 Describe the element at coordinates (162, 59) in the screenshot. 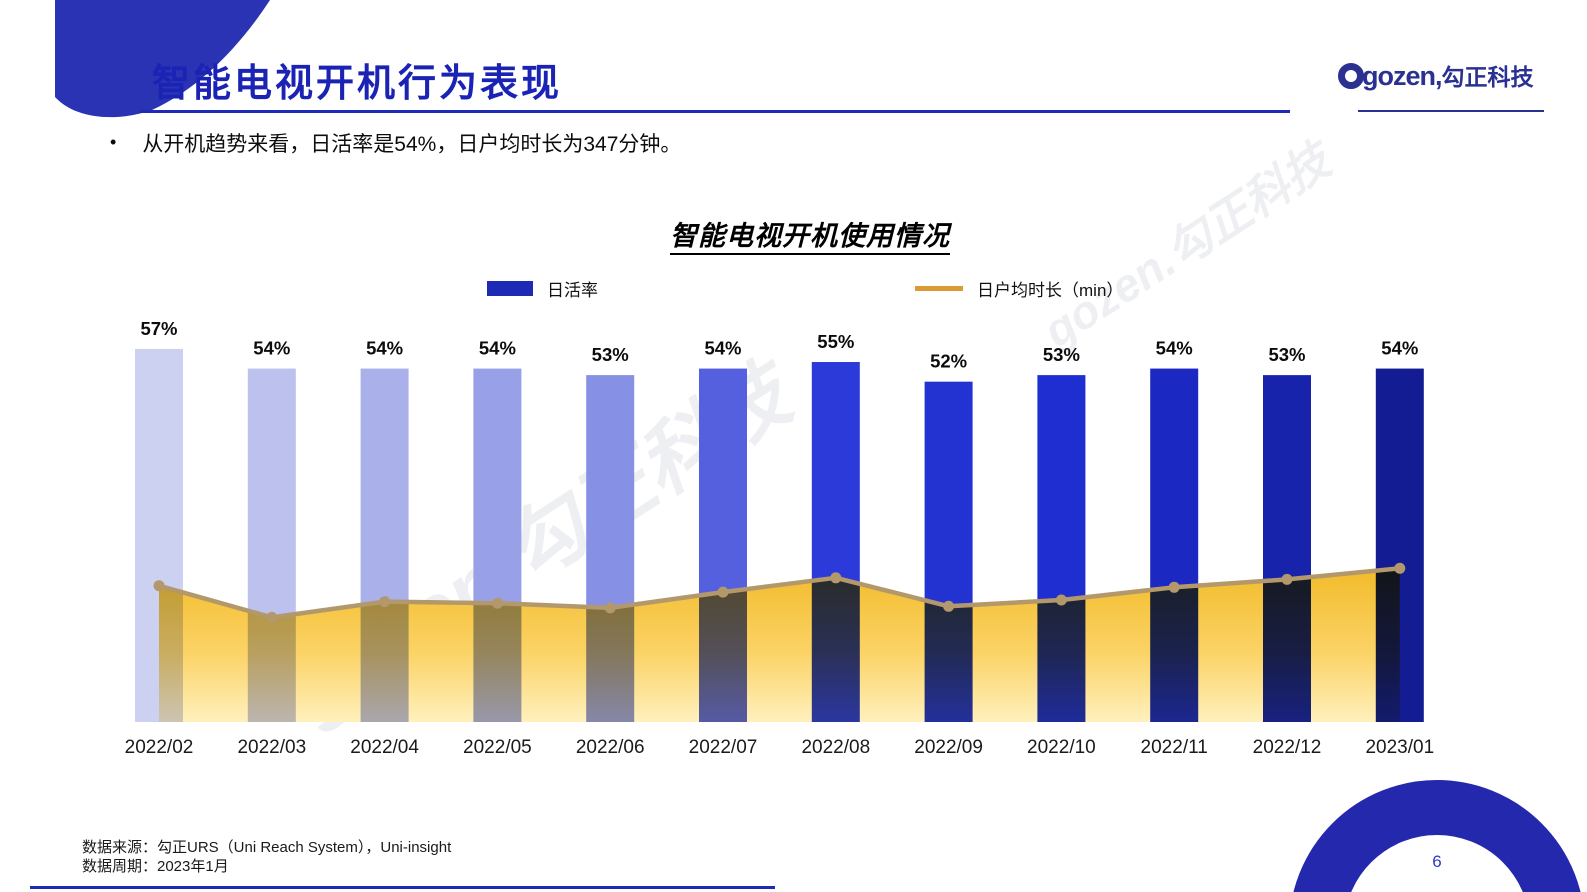

I see `corner-decoration` at that location.